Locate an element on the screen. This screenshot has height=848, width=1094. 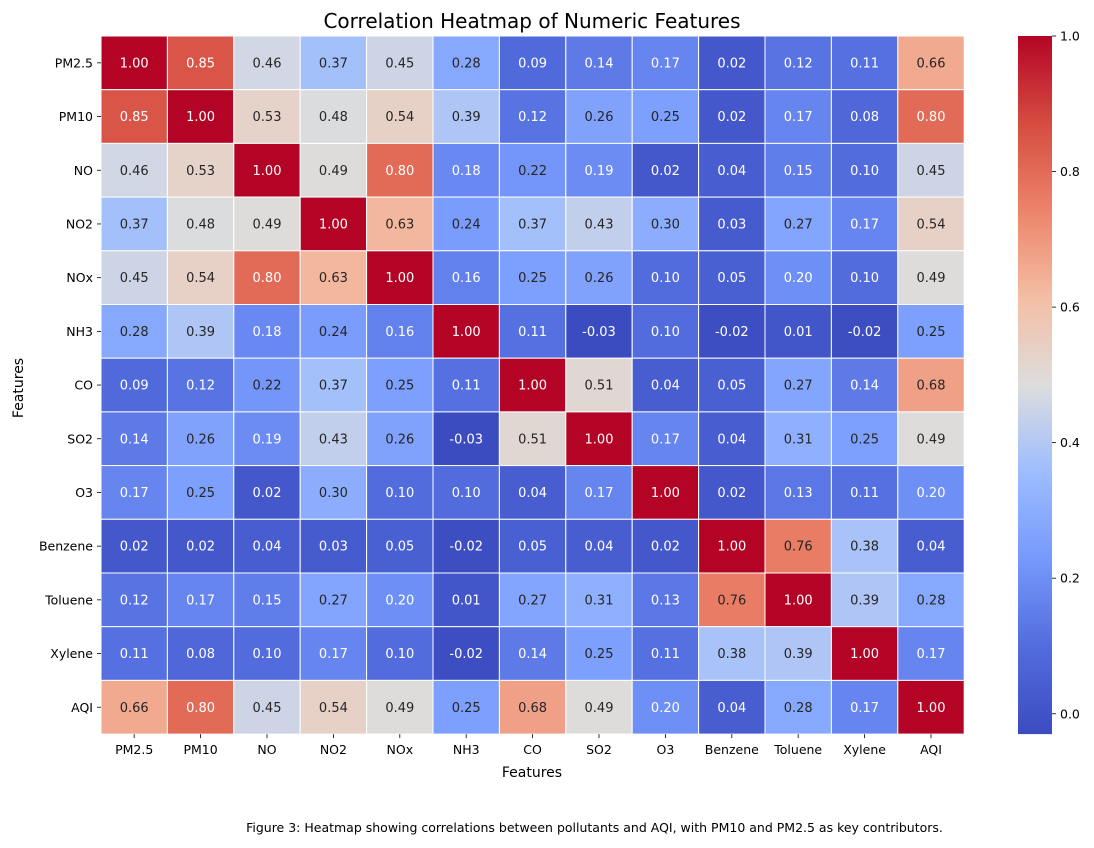
cell-value-nh3-nox: 0.16 is located at coordinates (399, 332).